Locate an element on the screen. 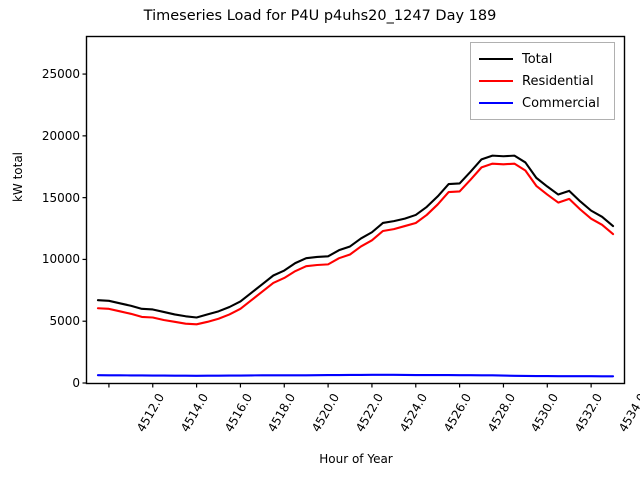  y-tick-label: 10000 is located at coordinates (60, 259).